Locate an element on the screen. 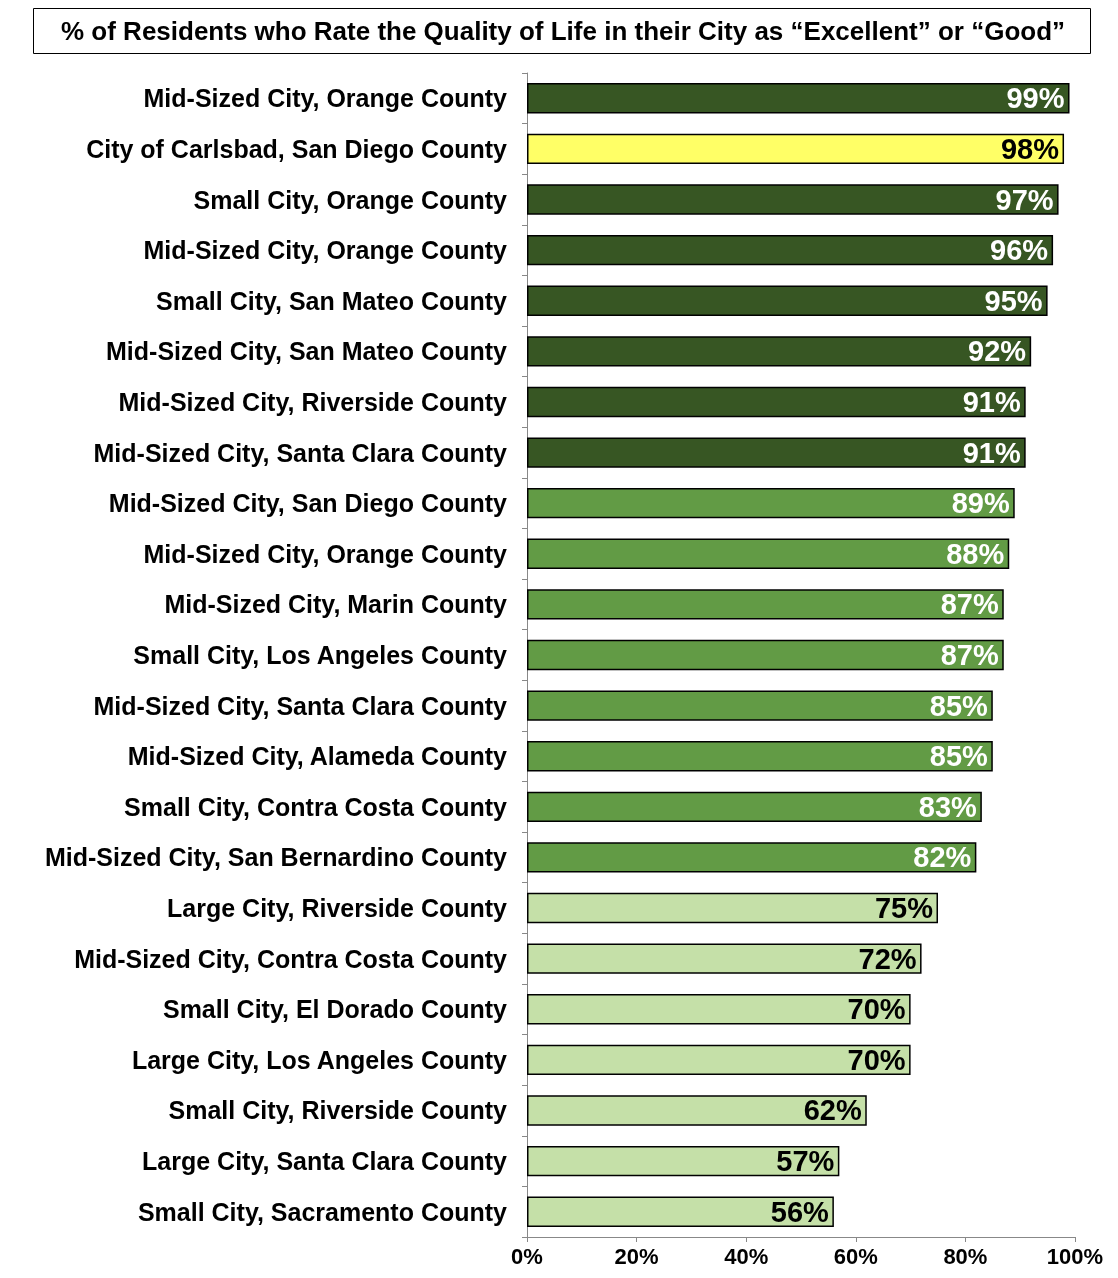 Image resolution: width=1118 pixels, height=1278 pixels. y-tick-label: Small City, San Mateo County is located at coordinates (332, 300).